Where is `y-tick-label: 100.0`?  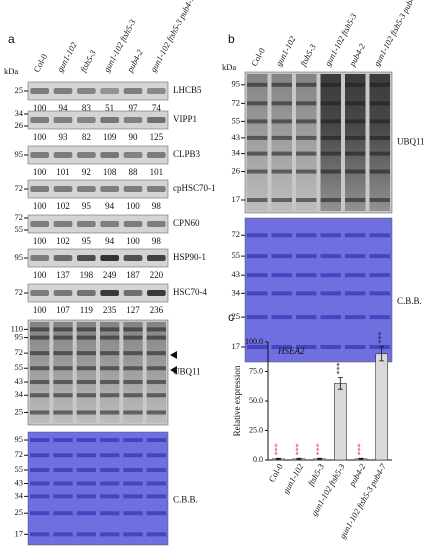
y-tick-label: 100.0 is located at coordinates (254, 341).